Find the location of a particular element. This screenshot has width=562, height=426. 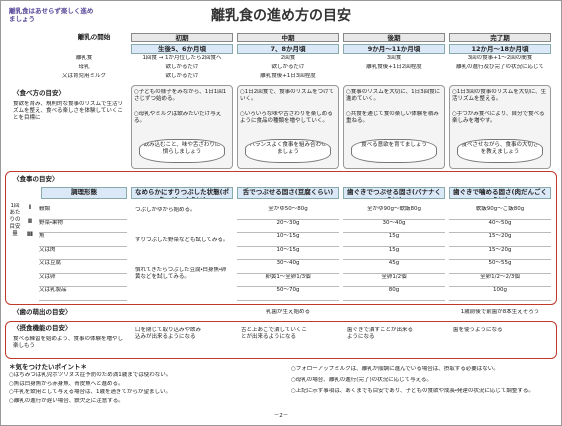

motto: 離乳食はあせらず楽しく進めましょう is located at coordinates (51, 15).